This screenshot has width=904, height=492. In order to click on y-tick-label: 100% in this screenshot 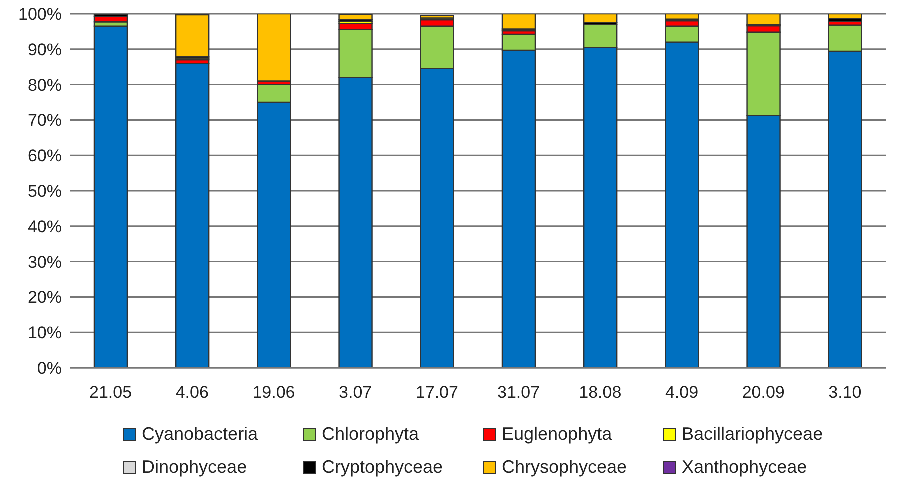, I will do `click(40, 14)`.